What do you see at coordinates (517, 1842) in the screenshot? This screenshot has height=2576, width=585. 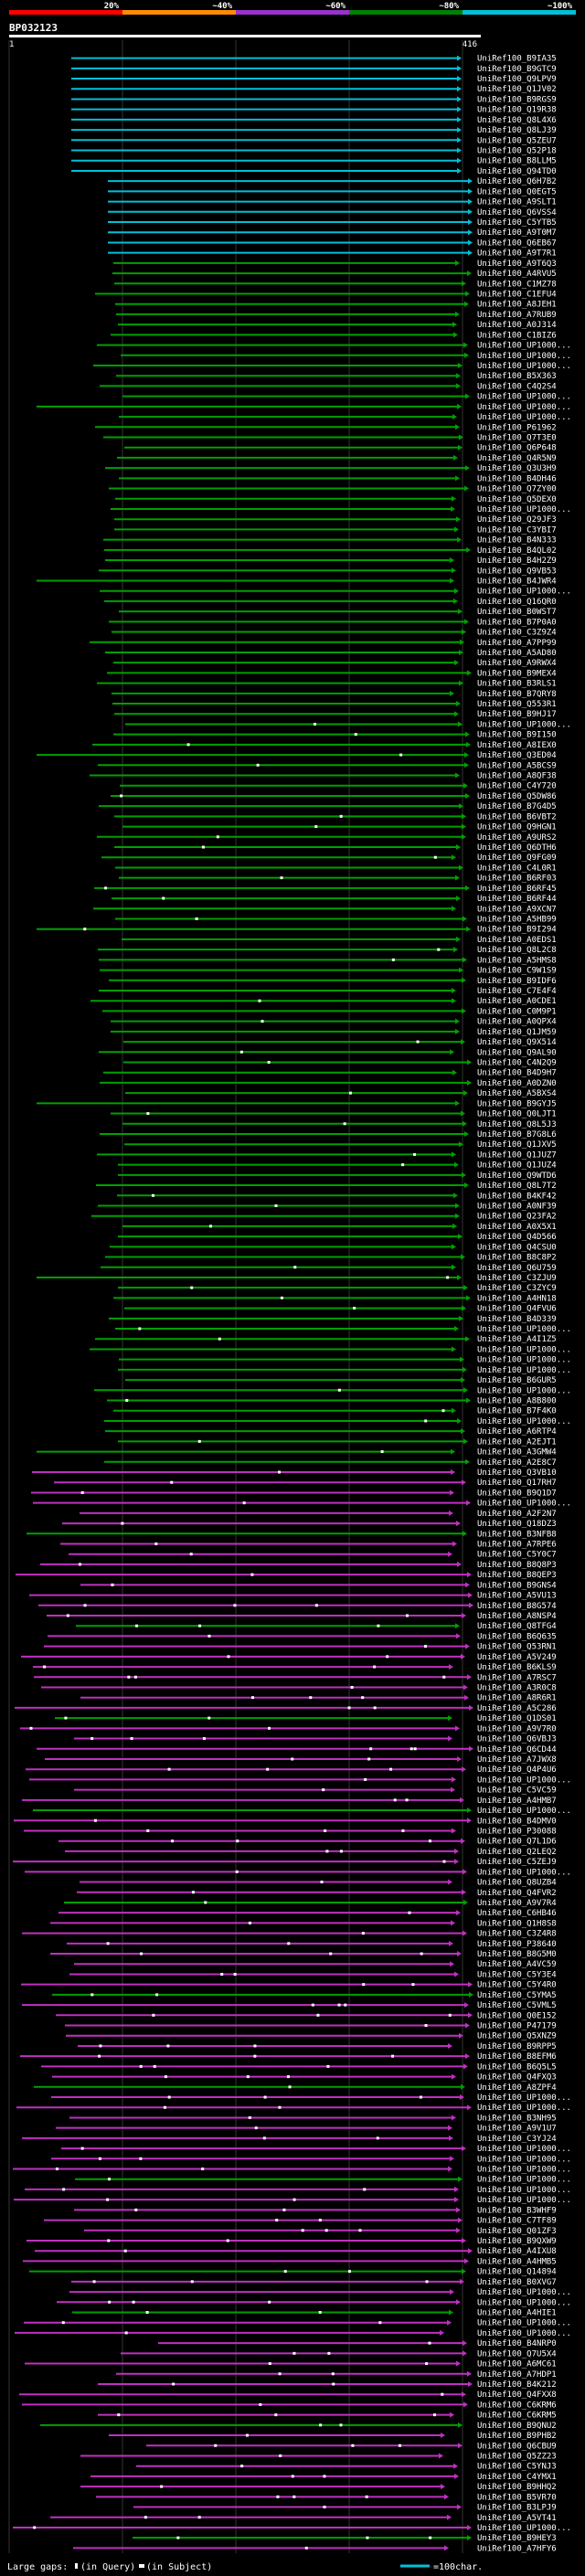 I see `hit-label: UniRef100_Q7L1D6` at bounding box center [517, 1842].